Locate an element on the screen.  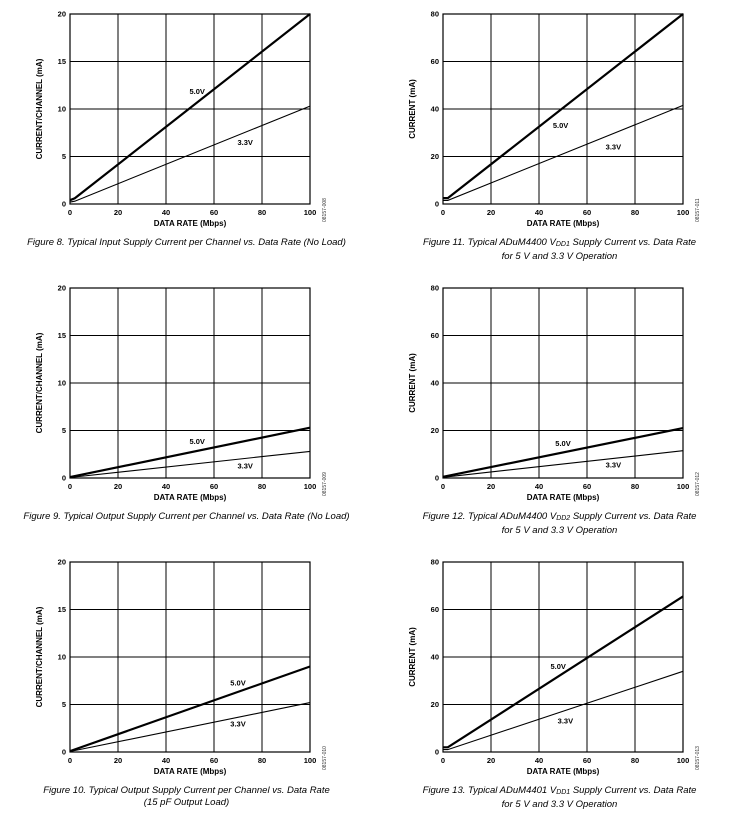
caption-subscript: DD2 is located at coordinates (563, 518).